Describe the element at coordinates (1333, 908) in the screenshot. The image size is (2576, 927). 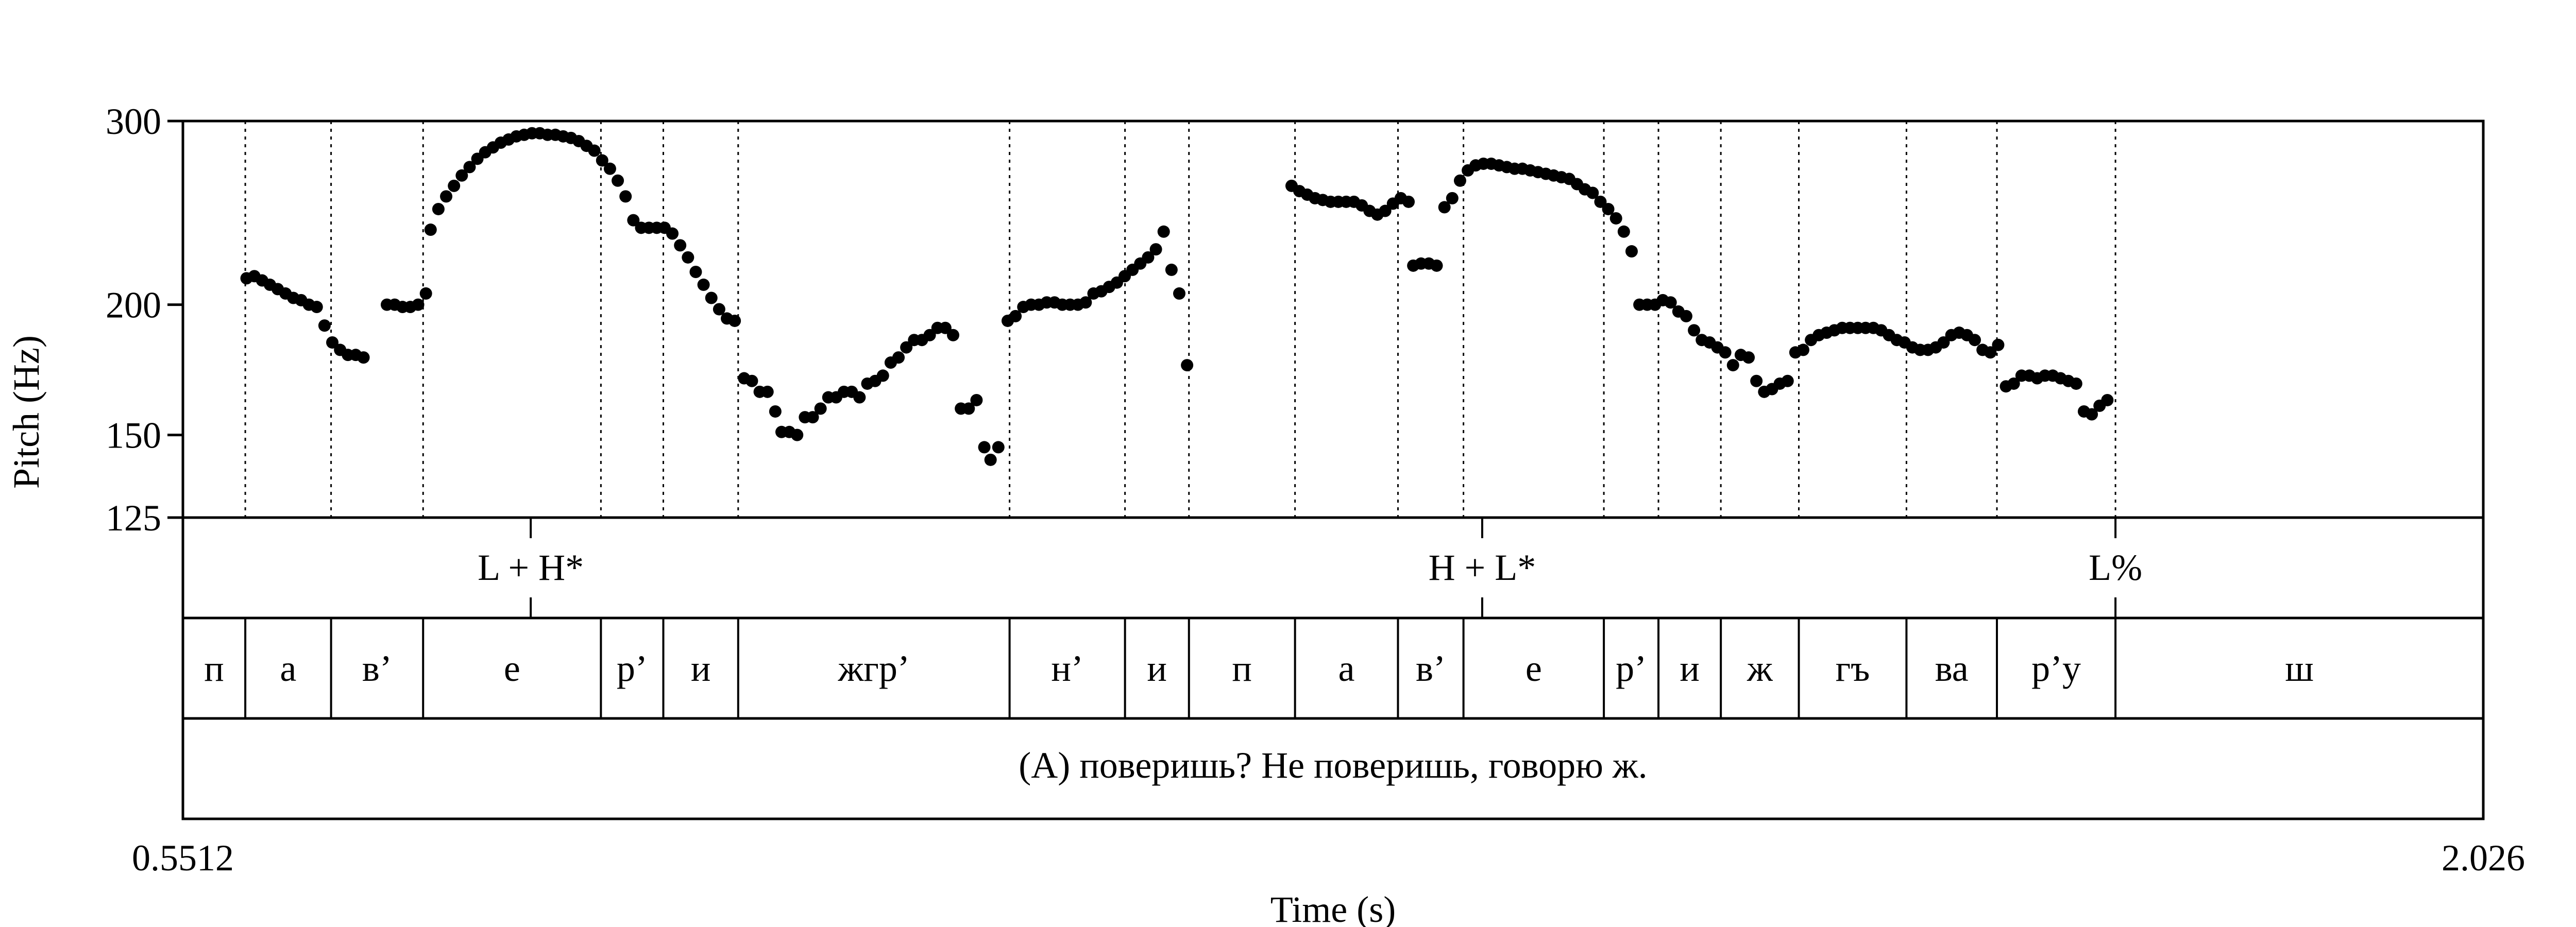
I see `x-axis-label: Time (s)` at that location.